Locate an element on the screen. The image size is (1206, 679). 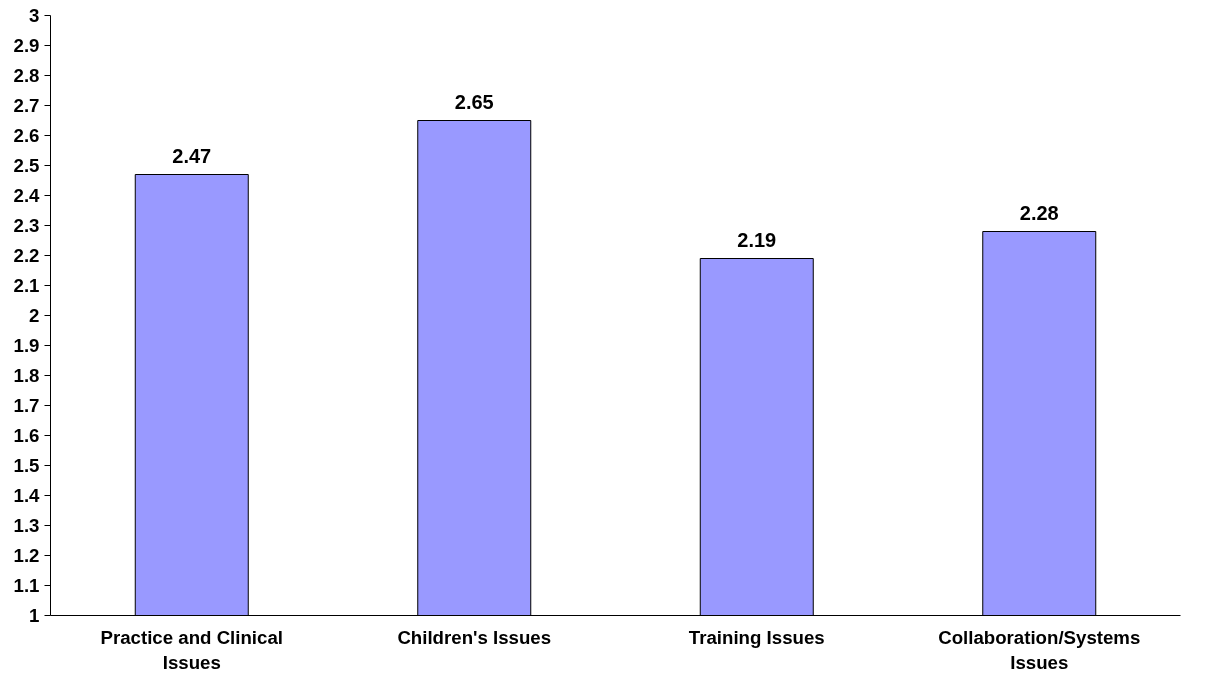
y-tick-label: 2.8 is located at coordinates (26, 75).